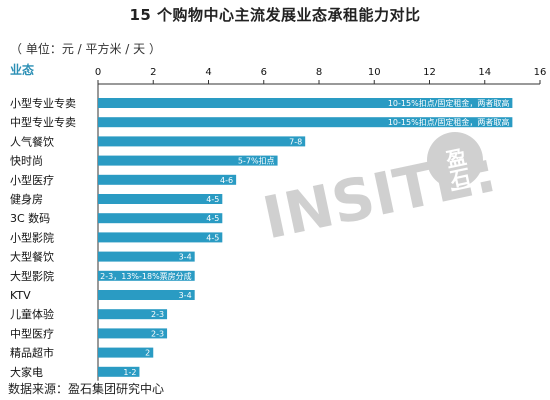  What do you see at coordinates (32, 314) in the screenshot?
I see `category-label: 儿童体验` at bounding box center [32, 314].